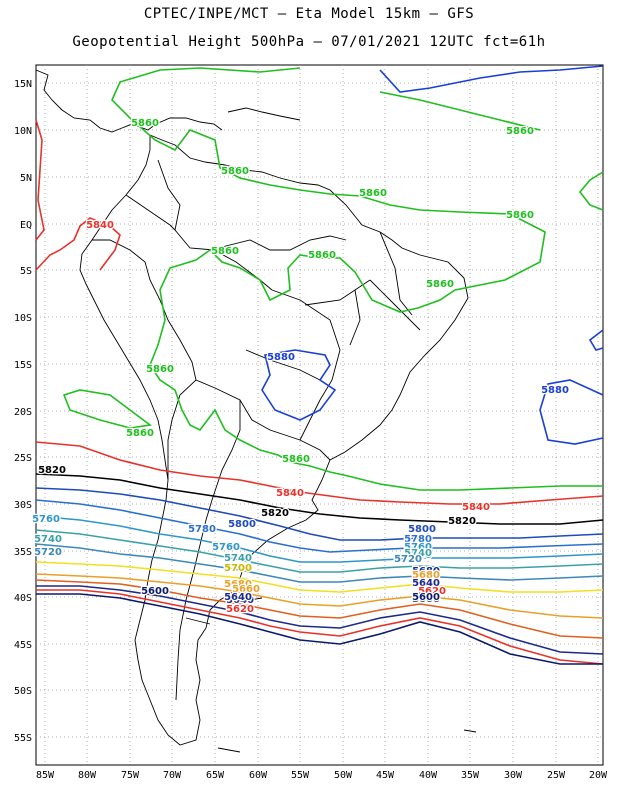  What do you see at coordinates (23, 318) in the screenshot?
I see `lat-label: 10S` at bounding box center [23, 318].